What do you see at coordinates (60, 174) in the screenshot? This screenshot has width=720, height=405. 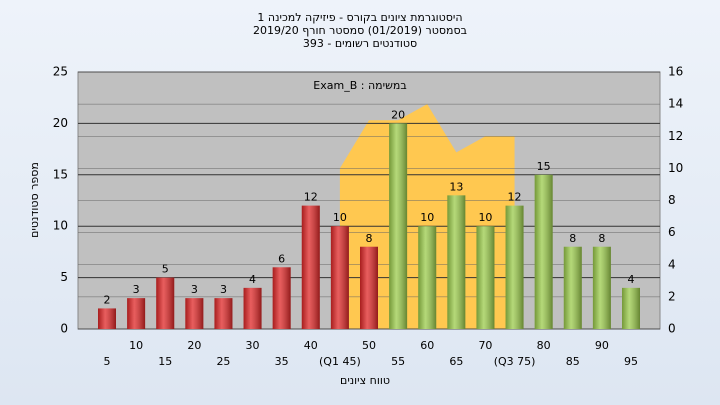 I see `y-tick-label: 15` at bounding box center [60, 174].